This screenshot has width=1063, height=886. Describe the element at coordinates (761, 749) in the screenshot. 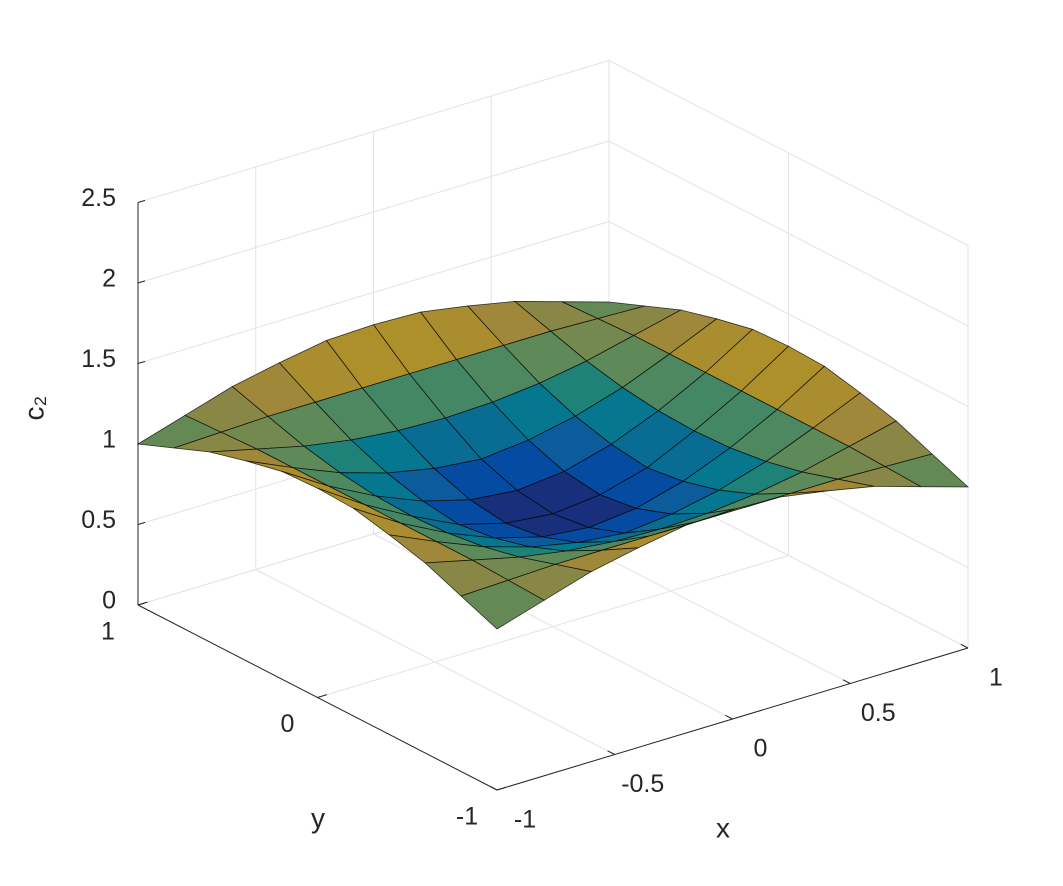

I see `x-tick-label: 0` at that location.